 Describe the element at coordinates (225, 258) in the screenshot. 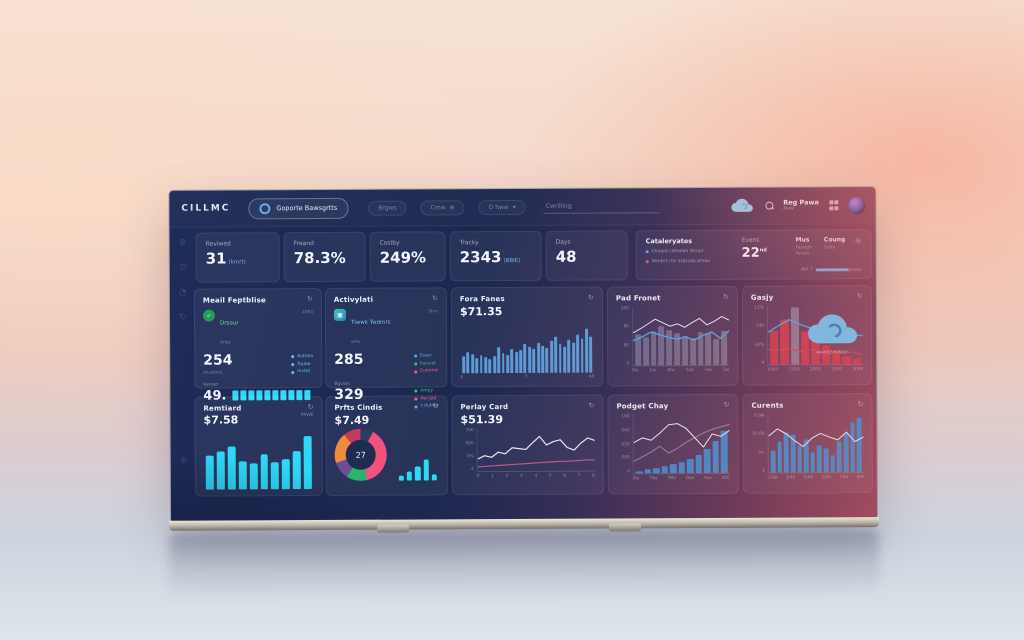

I see `kpi-value: 31 (kmrt)` at that location.